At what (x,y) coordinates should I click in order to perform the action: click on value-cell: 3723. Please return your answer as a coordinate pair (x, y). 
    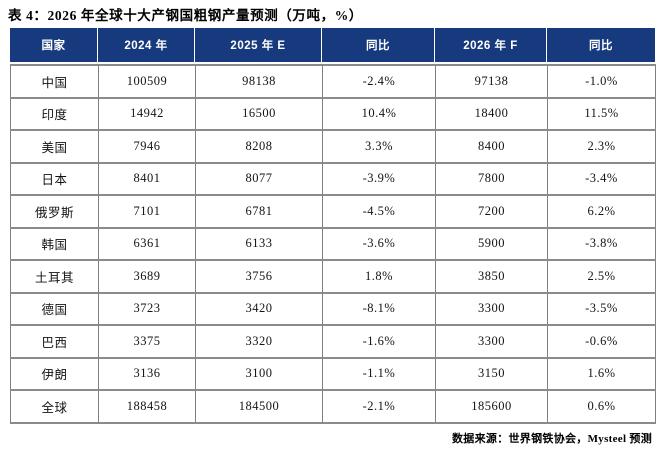
    Looking at the image, I should click on (147, 308).